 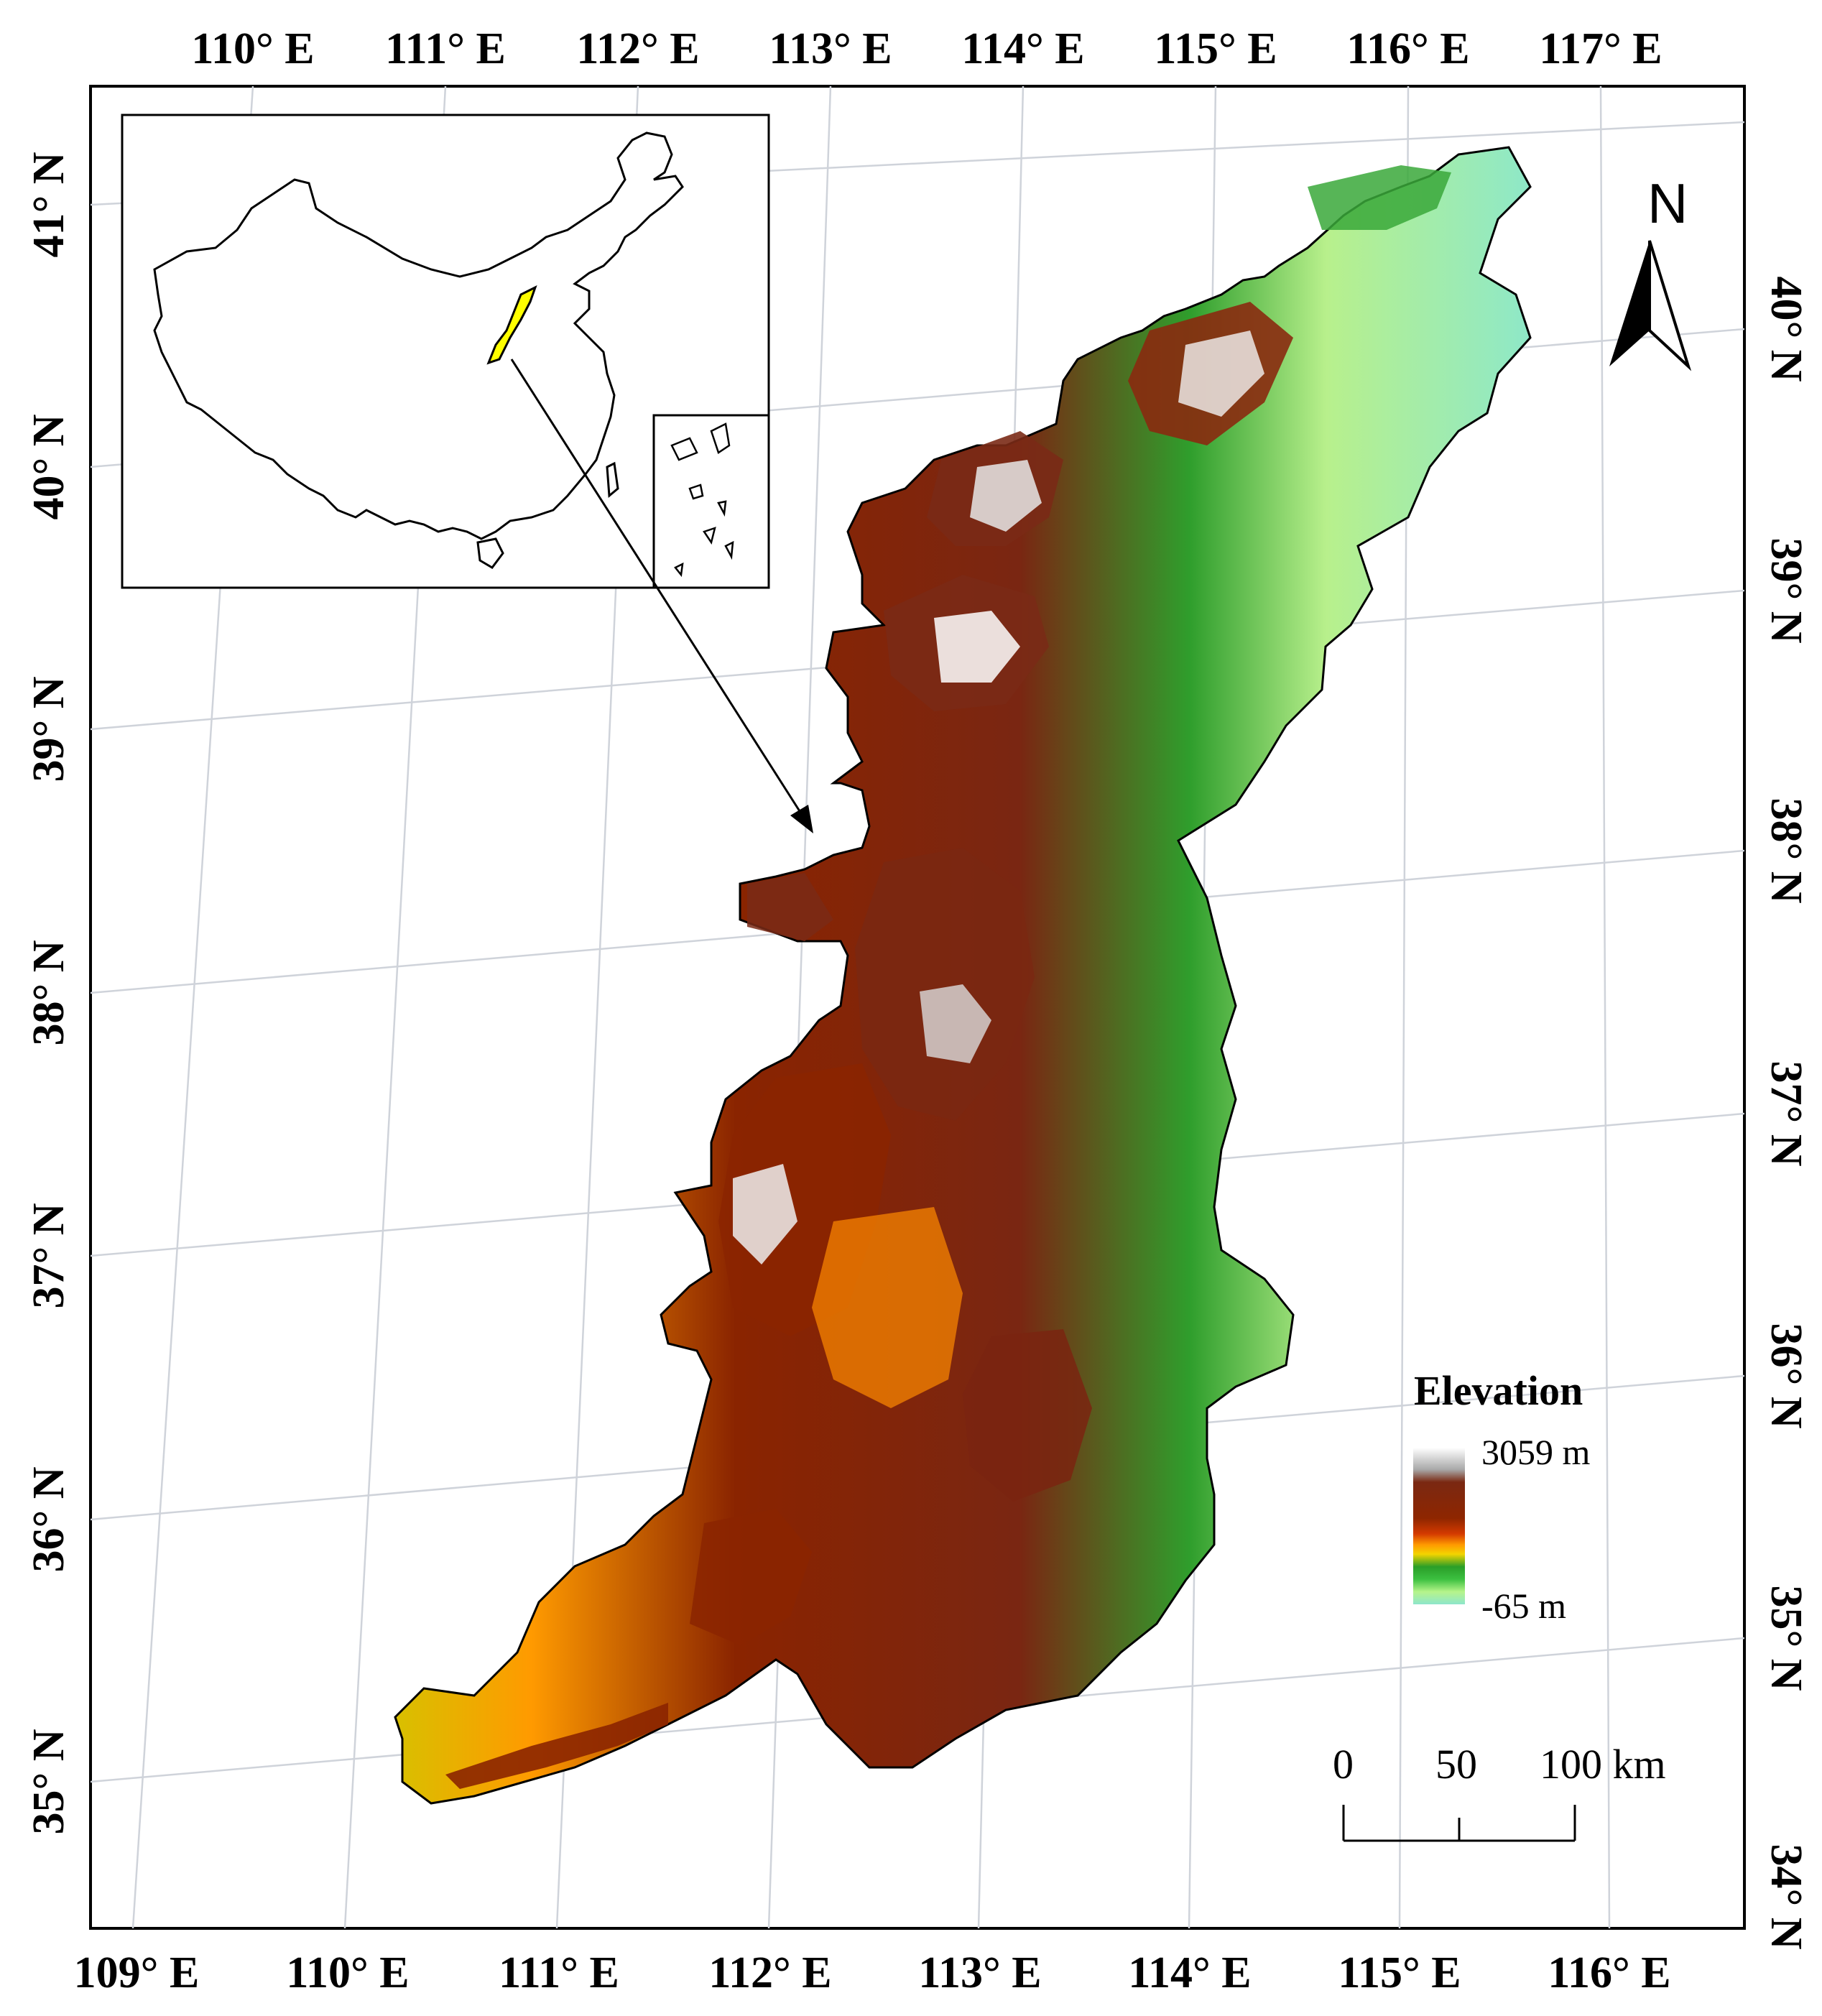 I want to click on bottom-lon-label: 110° E, so click(x=347, y=1972).